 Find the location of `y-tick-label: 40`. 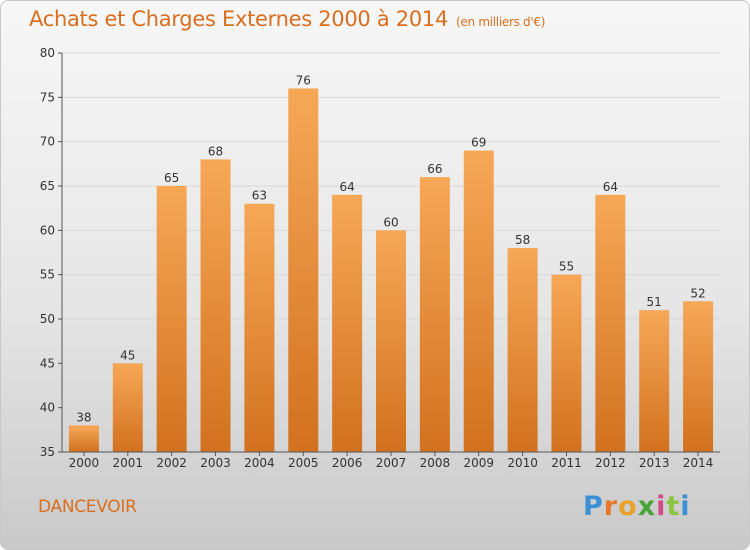

y-tick-label: 40 is located at coordinates (47, 408).